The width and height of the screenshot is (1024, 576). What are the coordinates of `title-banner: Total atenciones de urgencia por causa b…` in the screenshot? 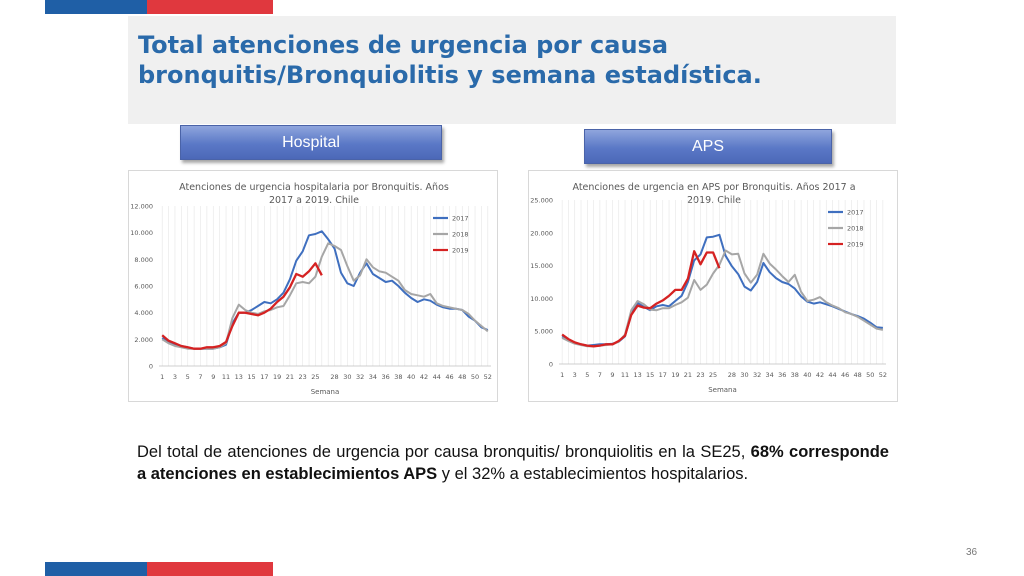 It's located at (512, 70).